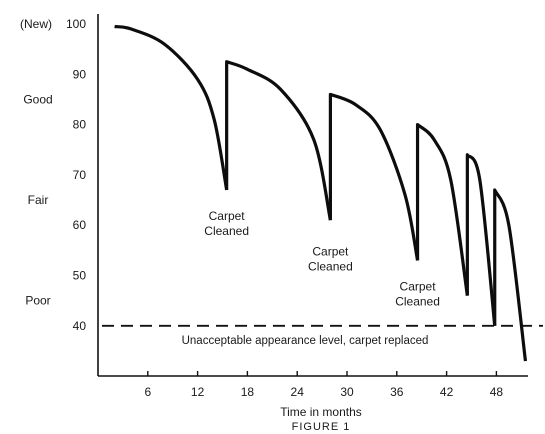 This screenshot has height=434, width=545. What do you see at coordinates (447, 392) in the screenshot?
I see `x-tick-label: 42` at bounding box center [447, 392].